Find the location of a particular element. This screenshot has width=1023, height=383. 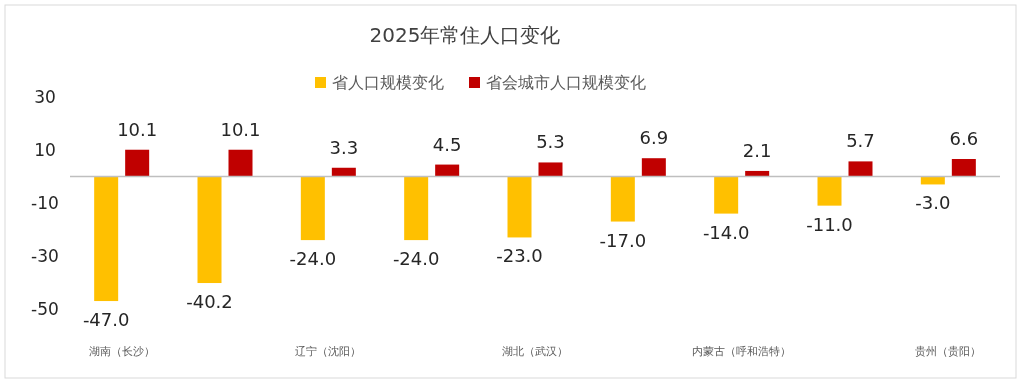

data-label: 6.6 is located at coordinates (964, 139).